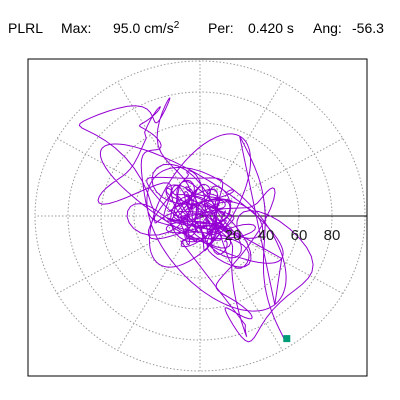 The image size is (400, 400). Describe the element at coordinates (332, 235) in the screenshot. I see `radial-tick-80: 80` at that location.